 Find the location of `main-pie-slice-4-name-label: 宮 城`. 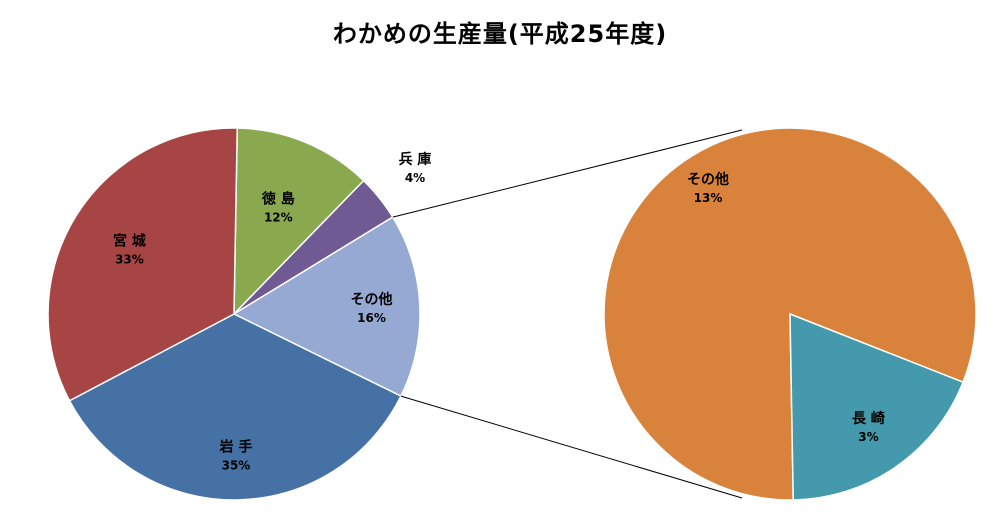

main-pie-slice-4-name-label: 宮 城 is located at coordinates (129, 241).